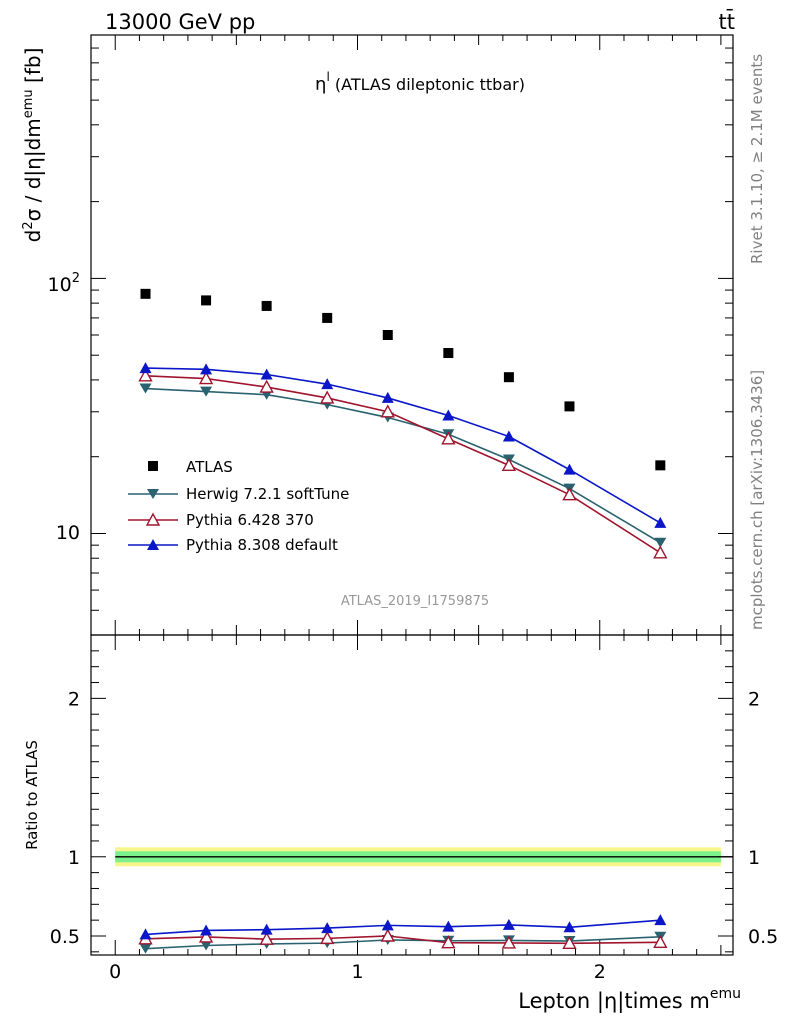 The width and height of the screenshot is (786, 1024). What do you see at coordinates (65, 937) in the screenshot?
I see `ratio-y-tick-label: 0.5` at bounding box center [65, 937].